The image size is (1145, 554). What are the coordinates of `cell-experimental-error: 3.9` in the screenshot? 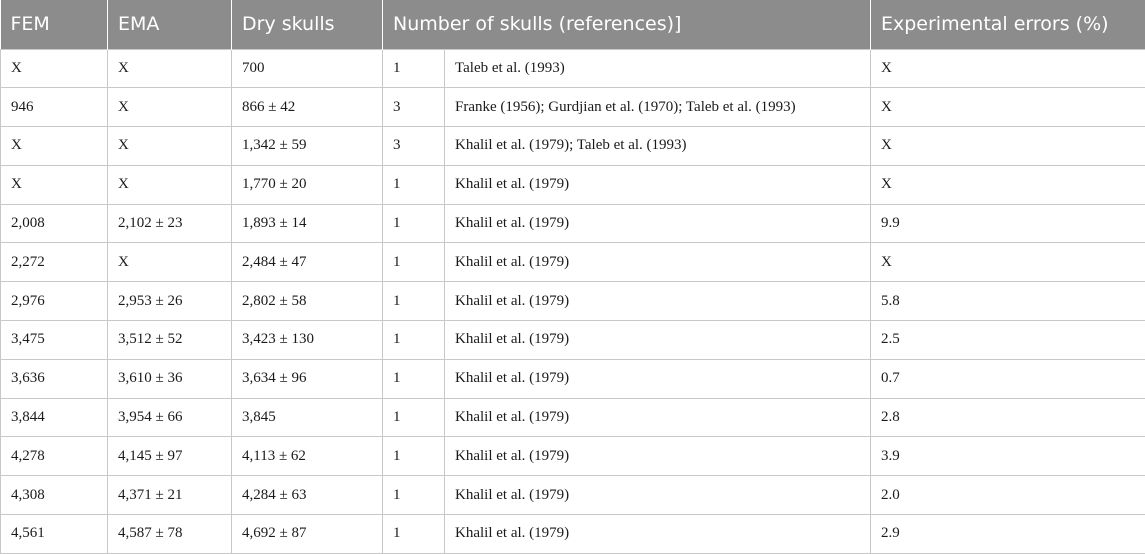 It's located at (1008, 456).